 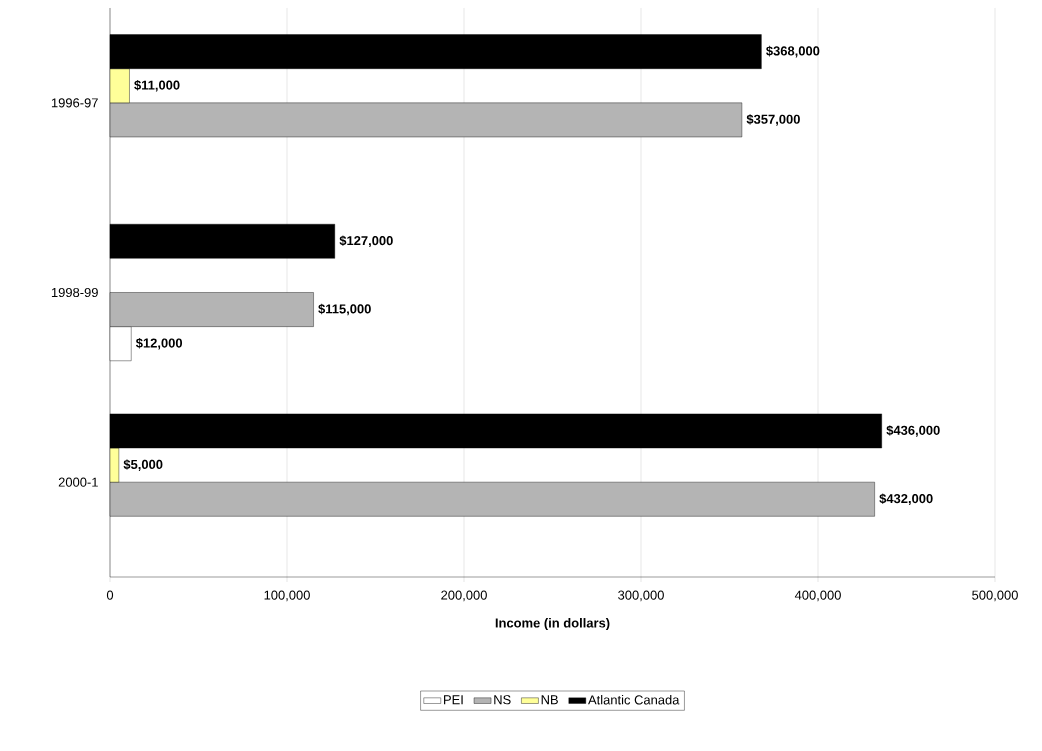 I want to click on x-axis-title: Income (in dollars), so click(x=552, y=624).